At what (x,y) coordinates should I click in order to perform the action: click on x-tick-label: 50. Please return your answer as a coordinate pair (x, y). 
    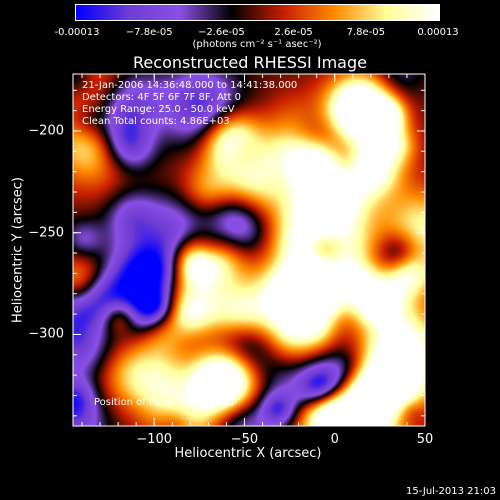
    Looking at the image, I should click on (425, 439).